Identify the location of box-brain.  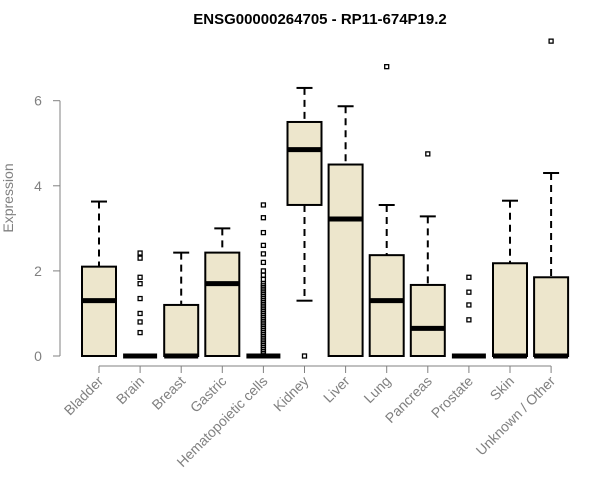
(140, 304).